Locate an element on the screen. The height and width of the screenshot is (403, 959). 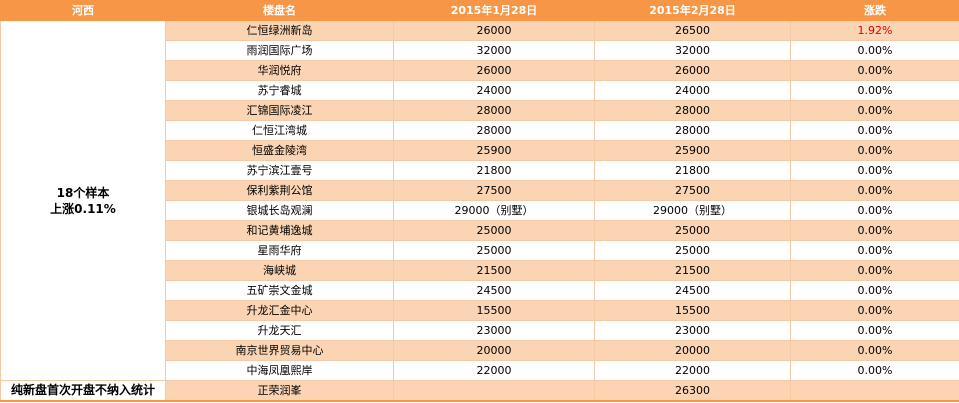
summary-line: 上涨0.11% is located at coordinates (83, 208).